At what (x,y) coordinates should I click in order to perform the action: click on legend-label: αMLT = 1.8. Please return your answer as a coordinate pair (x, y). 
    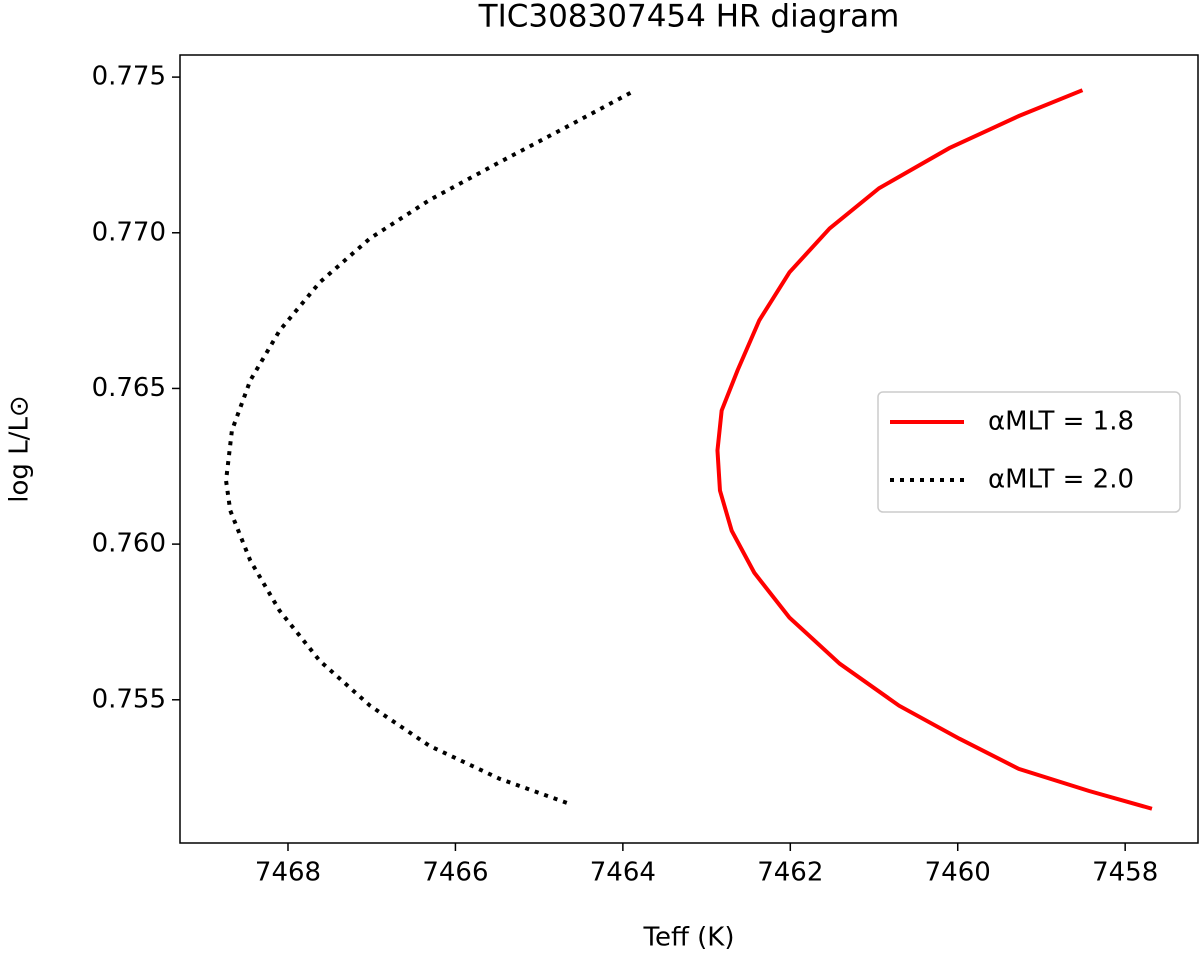
    Looking at the image, I should click on (1061, 422).